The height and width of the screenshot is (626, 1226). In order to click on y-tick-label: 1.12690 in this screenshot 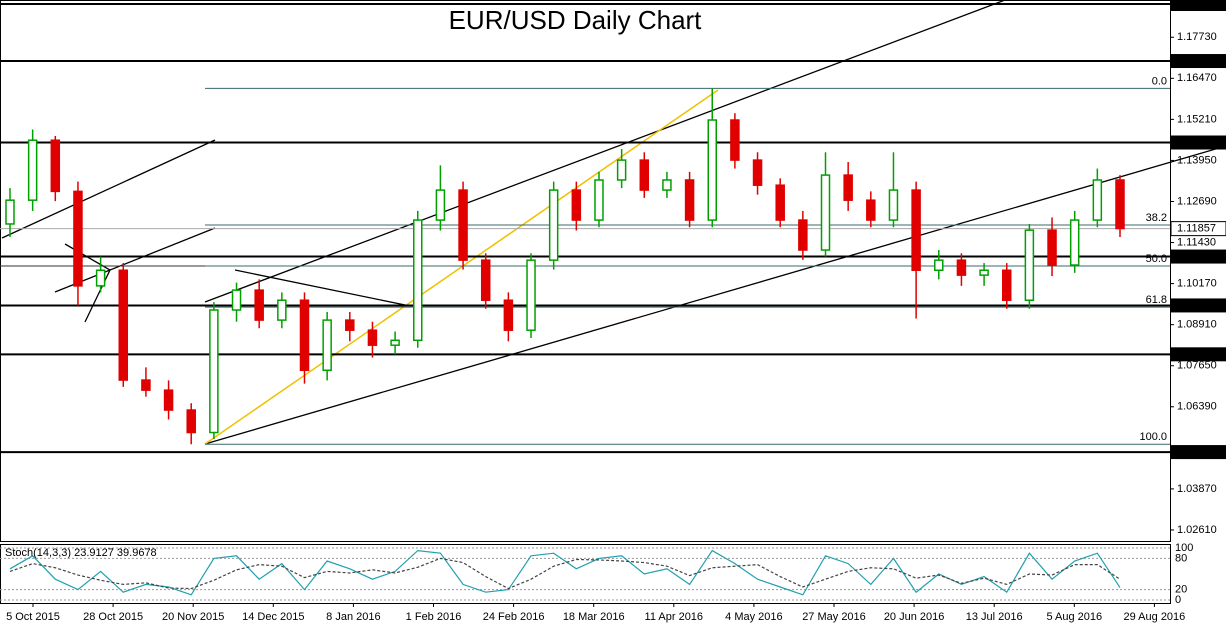, I will do `click(1197, 201)`.